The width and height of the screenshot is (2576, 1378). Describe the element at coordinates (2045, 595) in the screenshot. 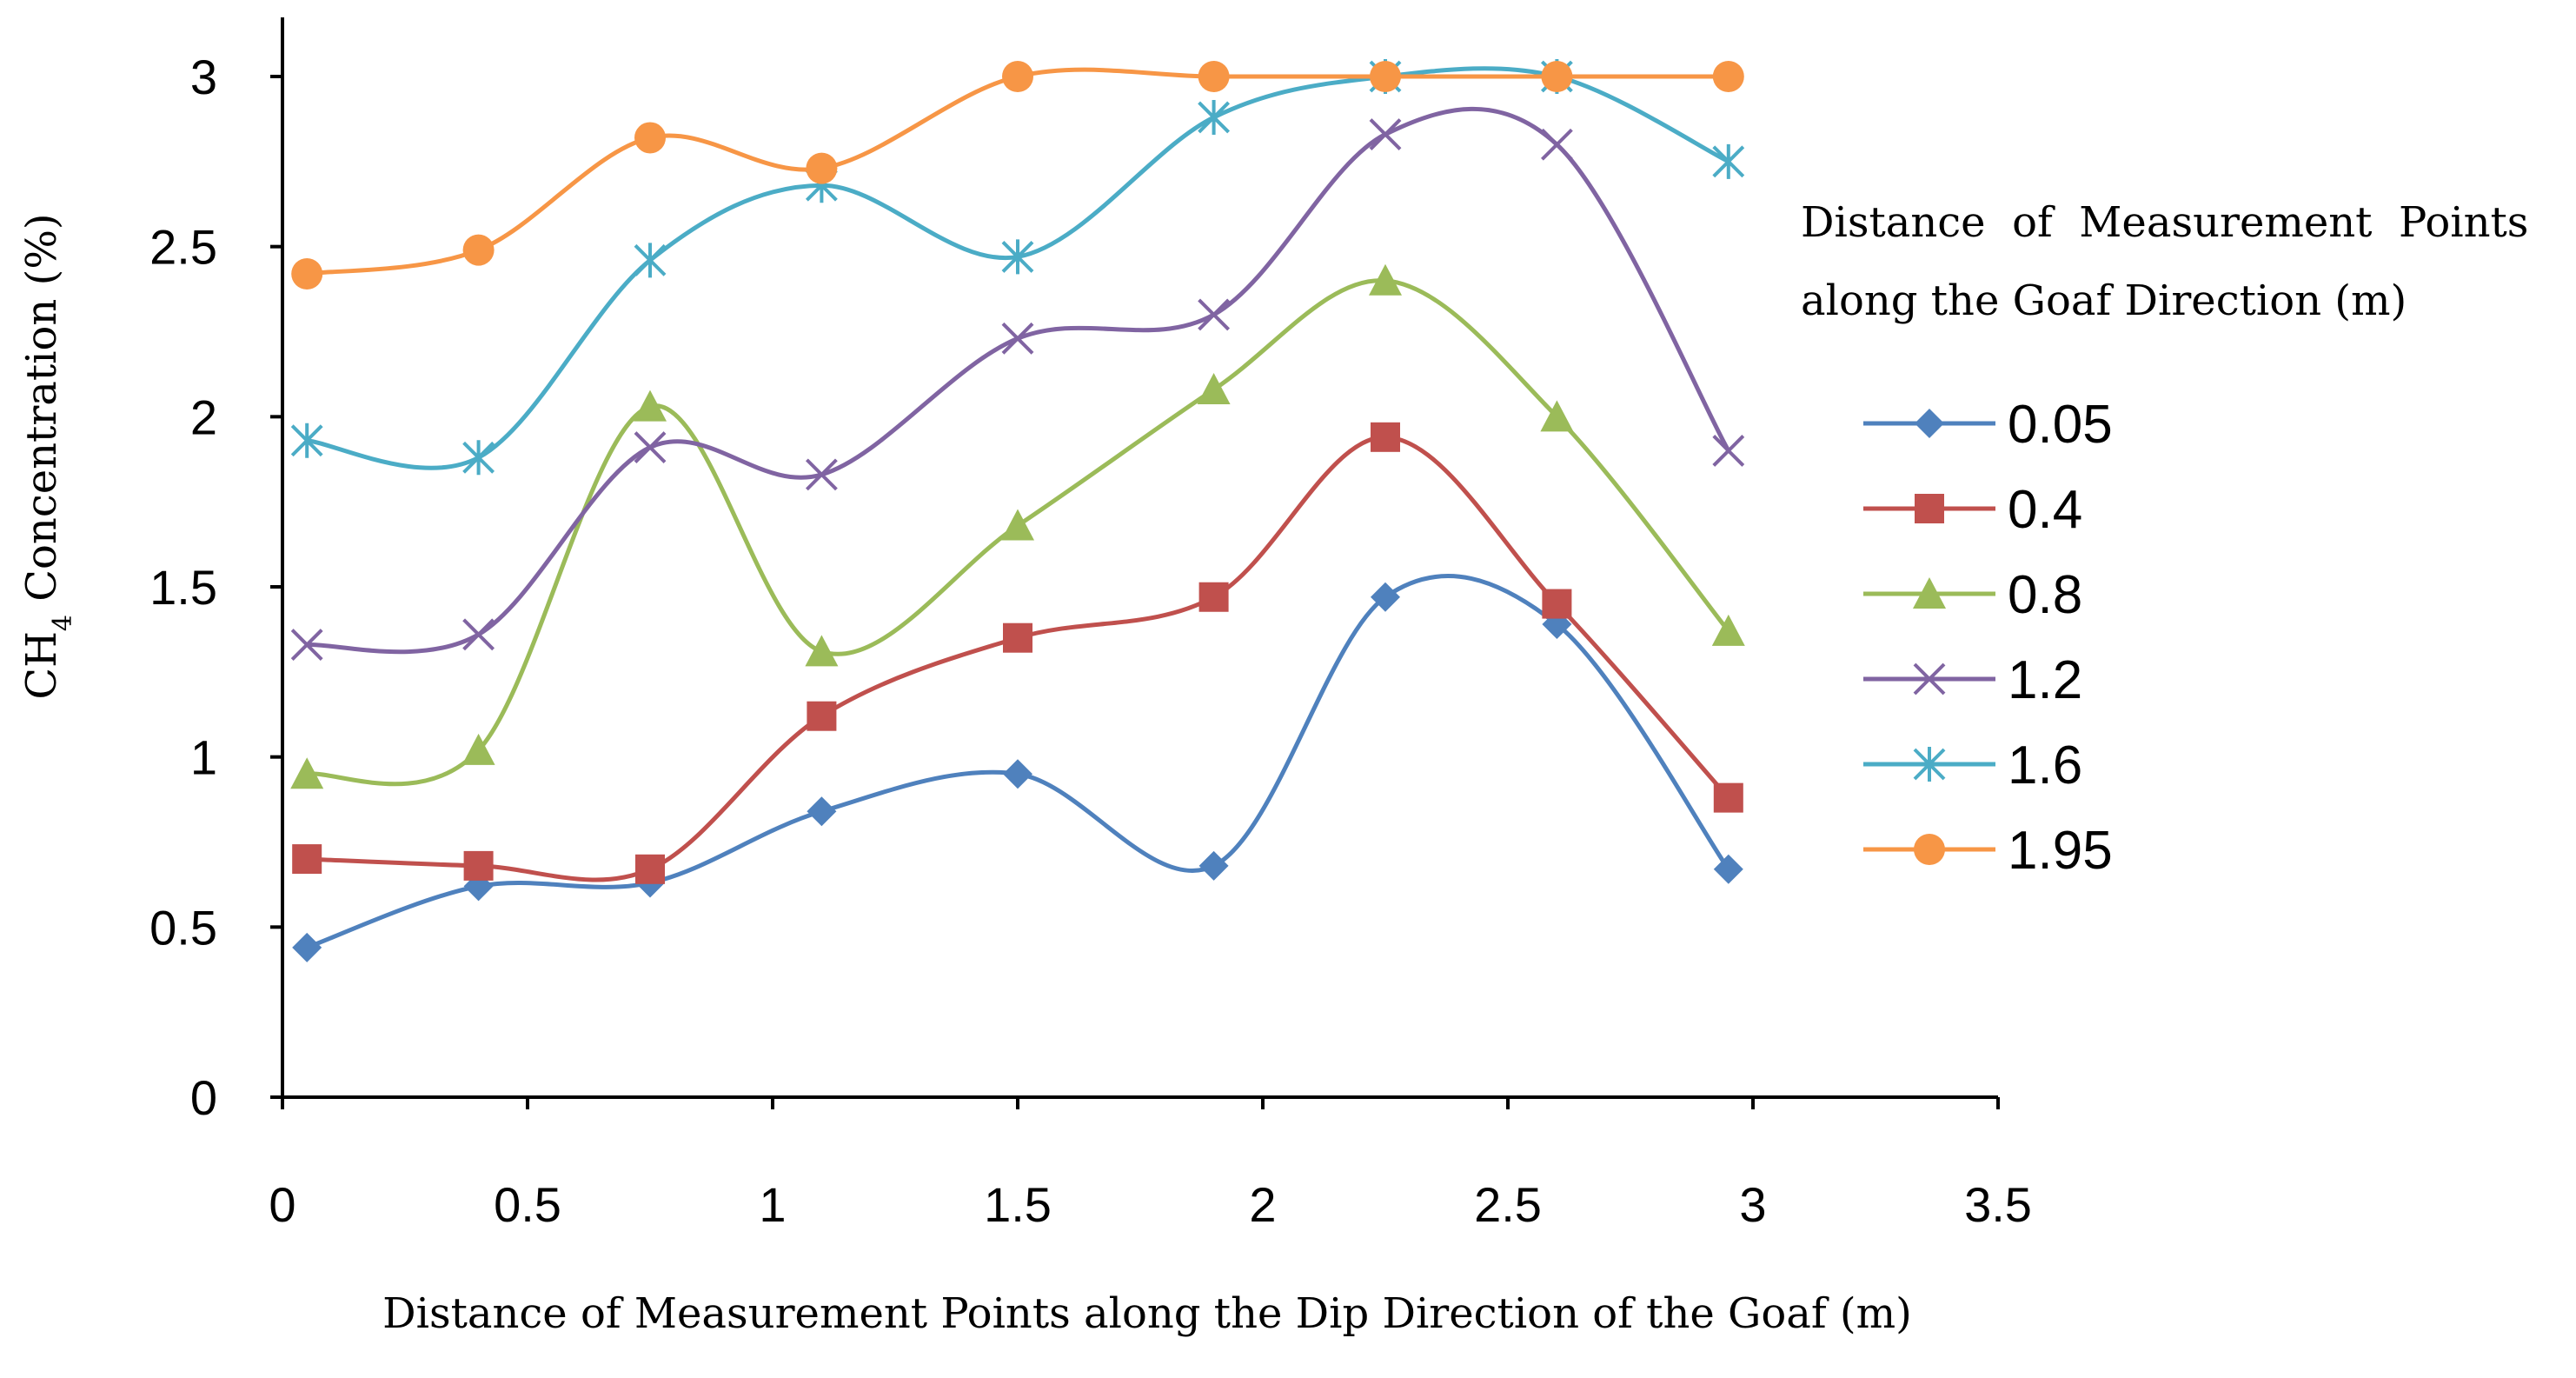

I see `legend-label: 0.8` at that location.